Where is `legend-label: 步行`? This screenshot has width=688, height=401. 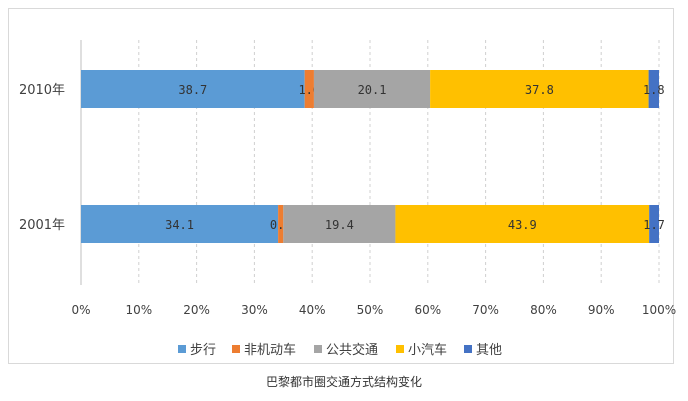
legend-label: 步行 is located at coordinates (203, 350).